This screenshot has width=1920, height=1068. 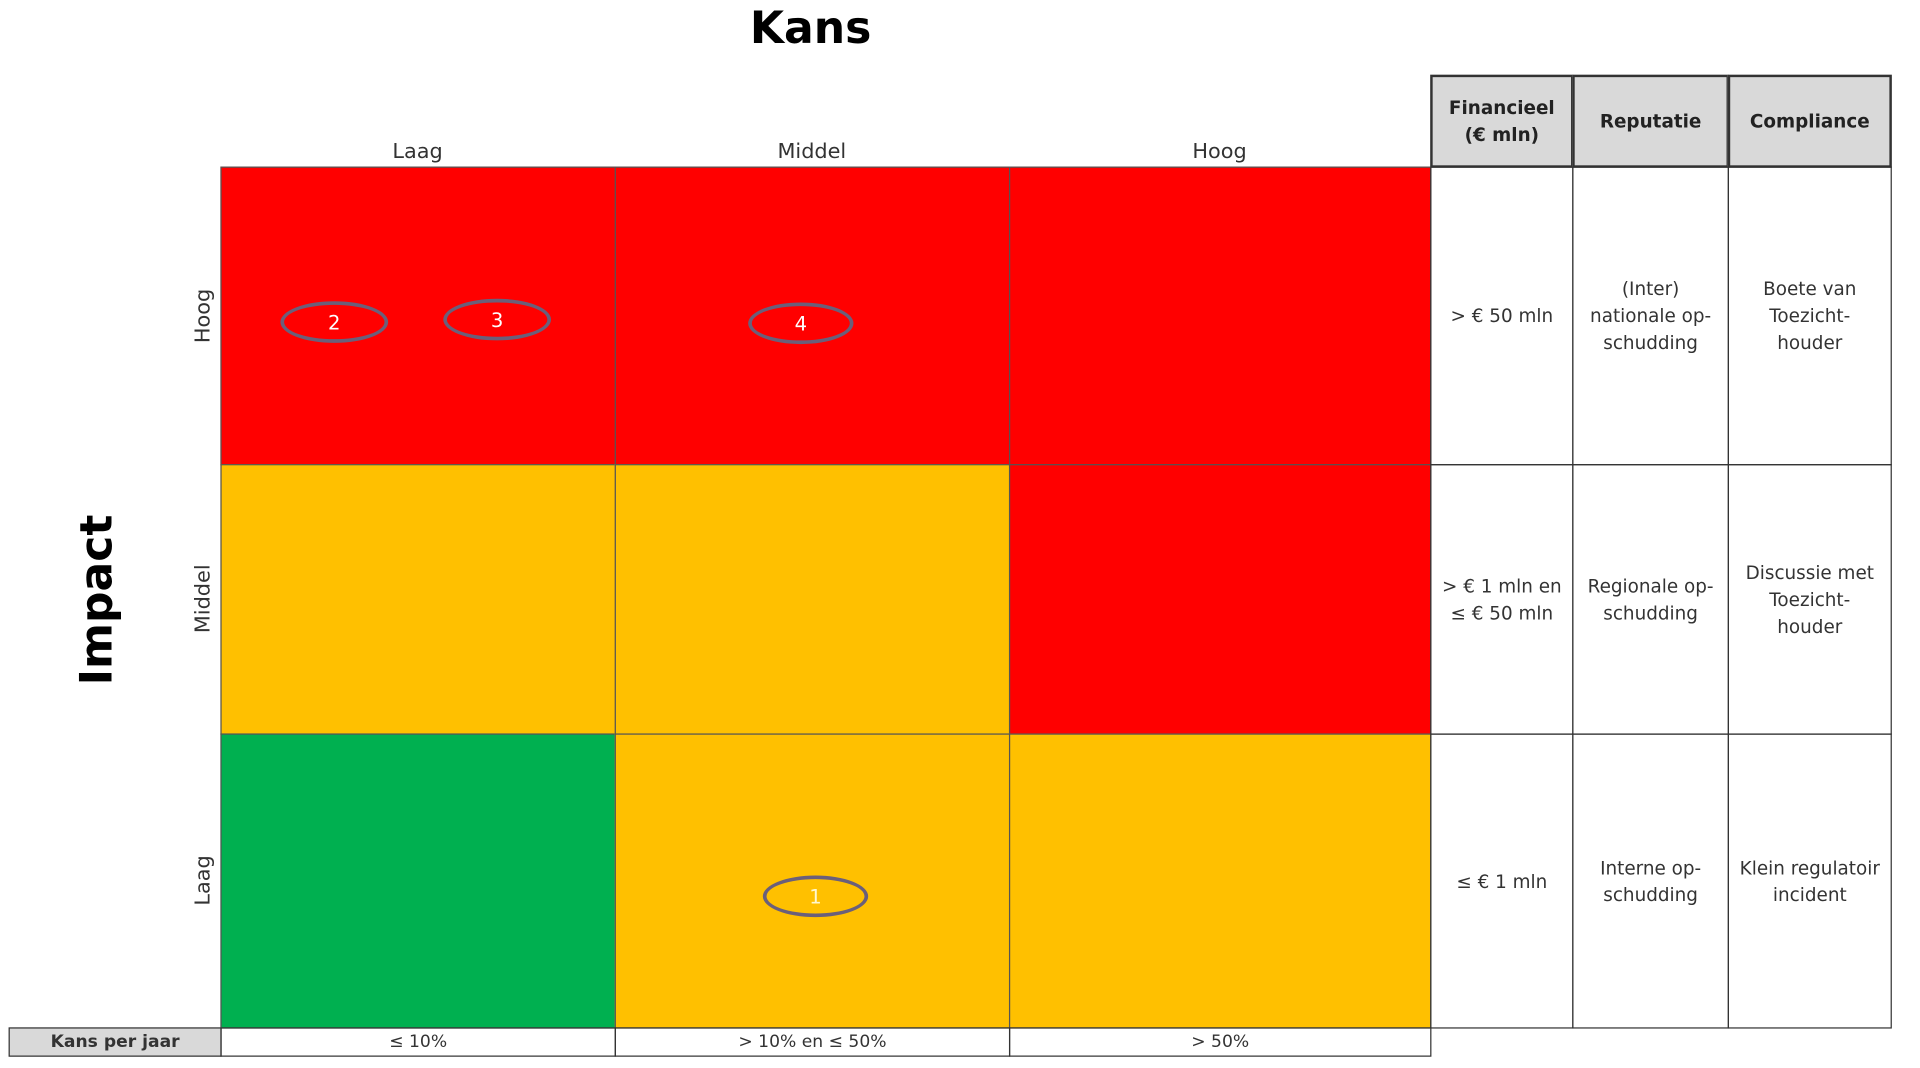 What do you see at coordinates (1650, 881) in the screenshot?
I see `table-cell: Interne op- schudding` at bounding box center [1650, 881].